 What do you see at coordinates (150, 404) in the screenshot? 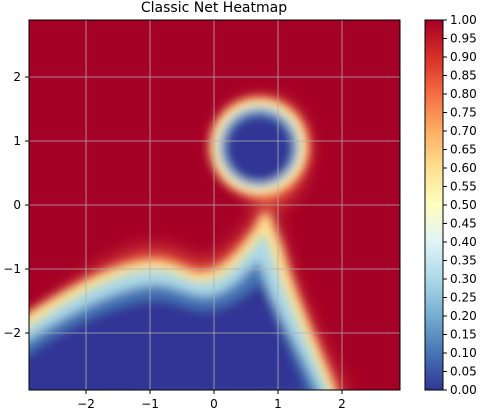
I see `x-tick-label: −1` at bounding box center [150, 404].